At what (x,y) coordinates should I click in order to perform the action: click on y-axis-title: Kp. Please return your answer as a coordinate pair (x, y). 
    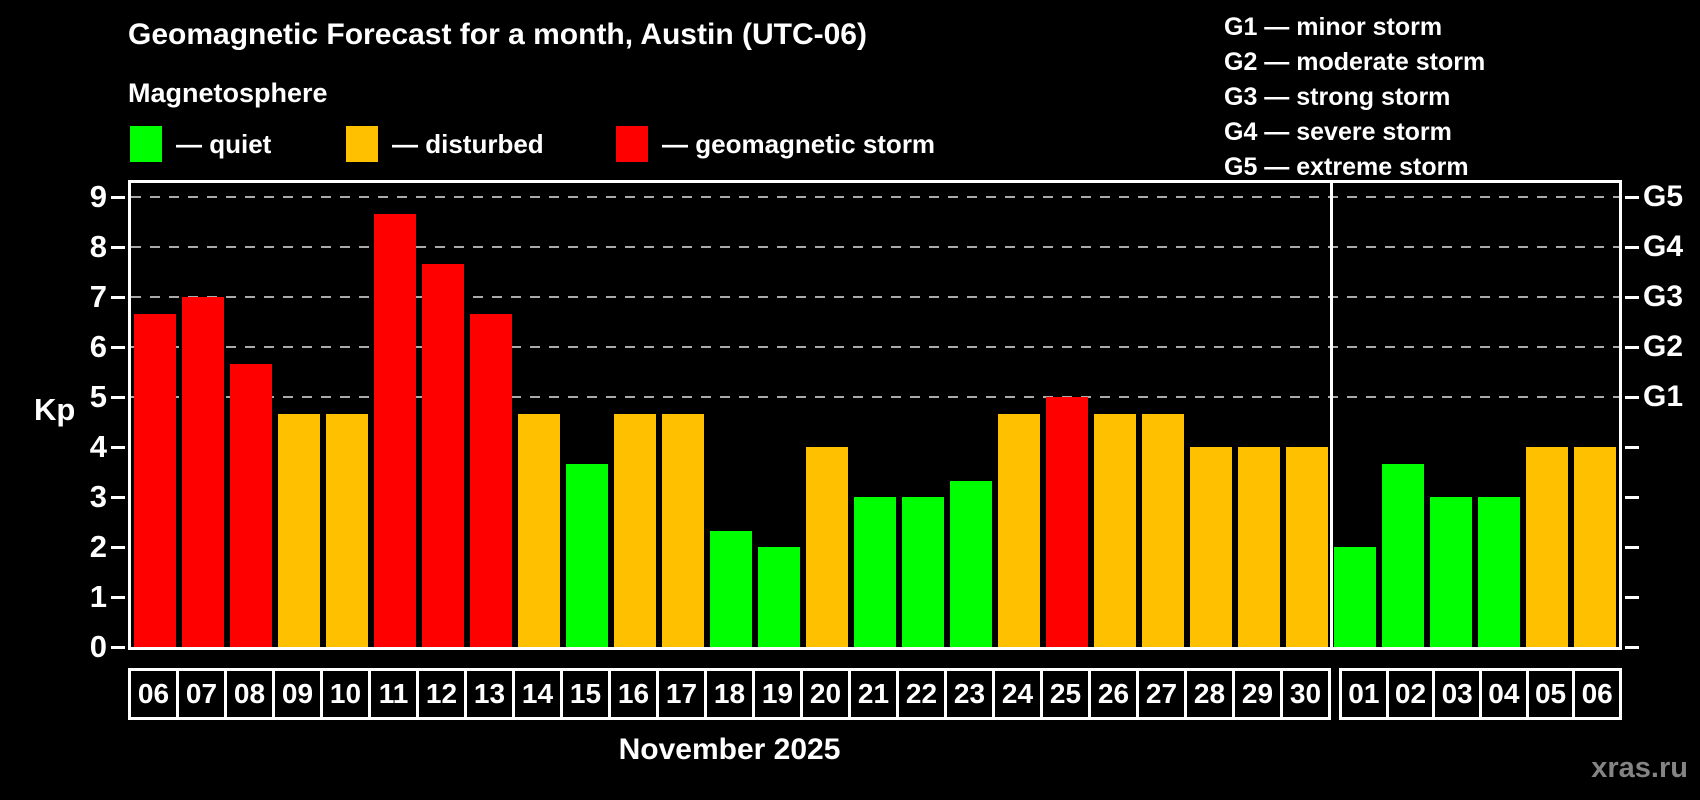
    Looking at the image, I should click on (55, 409).